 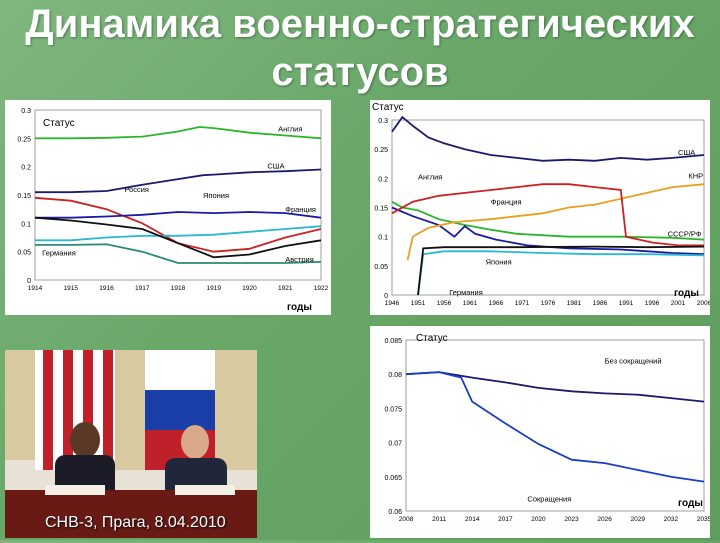 I want to click on x-tick-label: 1918, so click(x=178, y=288).